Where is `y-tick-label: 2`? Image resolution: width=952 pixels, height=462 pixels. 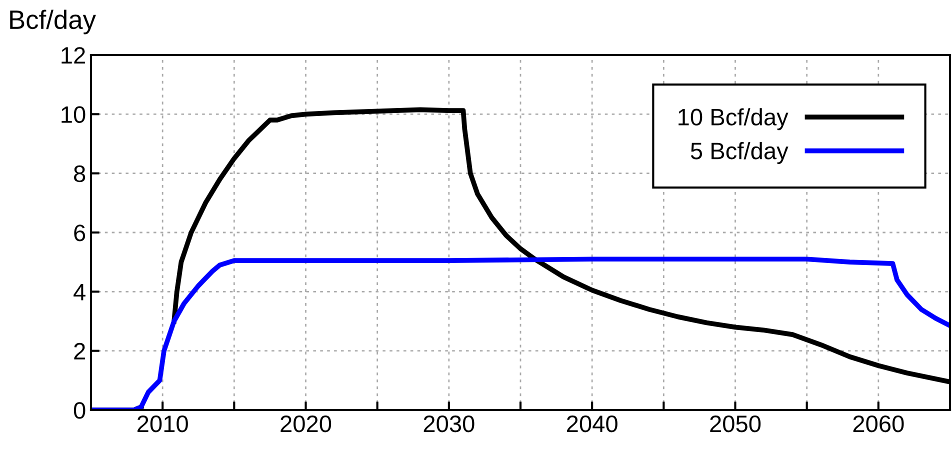
y-tick-label: 2 is located at coordinates (79, 351).